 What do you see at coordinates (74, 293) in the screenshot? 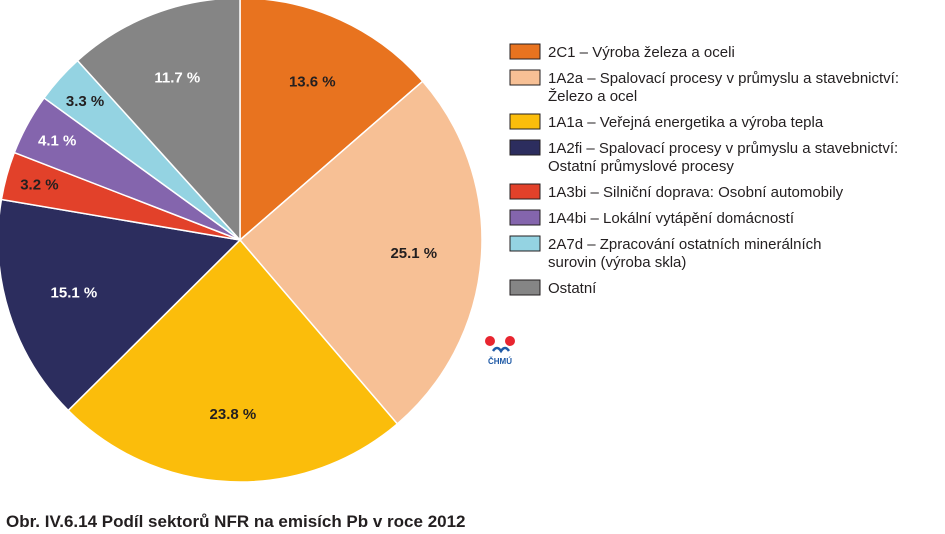
I see `pie-slice-label-3: 15.1 %` at bounding box center [74, 293].